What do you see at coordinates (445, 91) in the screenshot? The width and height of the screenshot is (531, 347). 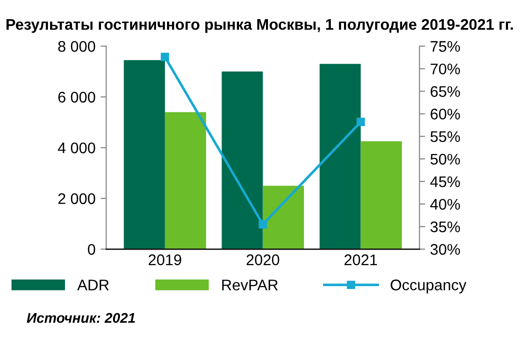 I see `y2-tick-label: 65%` at bounding box center [445, 91].